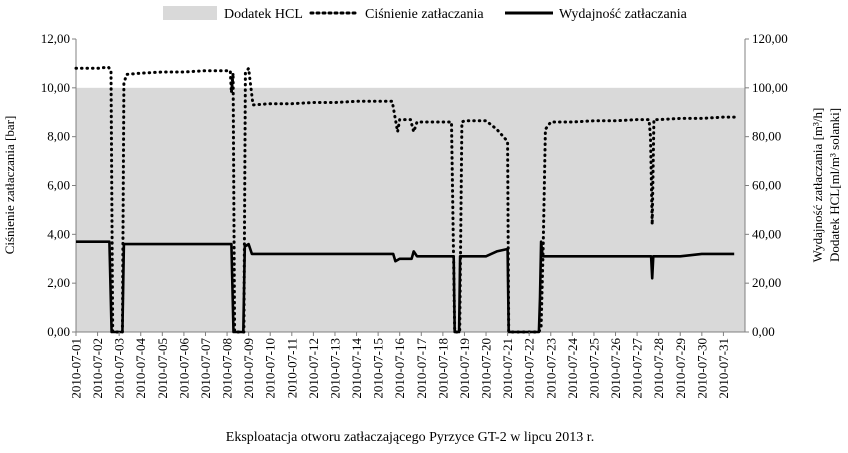  Describe the element at coordinates (817, 185) in the screenshot. I see `y-axis-right-title-1: Wydajność zatłaczania [m³/h]` at that location.